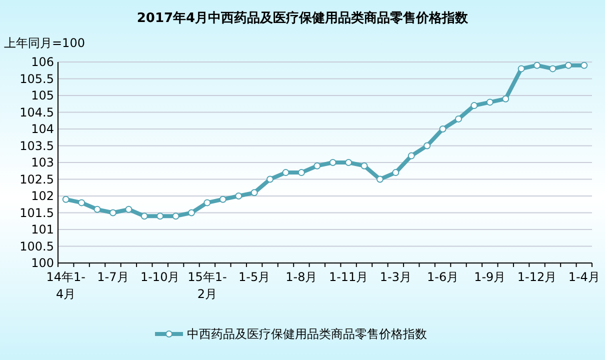 Image resolution: width=605 pixels, height=360 pixels. I want to click on y-tick-label: 102, so click(42, 196).